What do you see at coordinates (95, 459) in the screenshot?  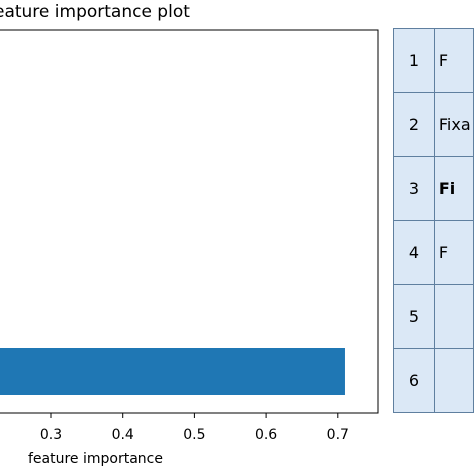 I see `x-axis-label: feature importance` at bounding box center [95, 459].